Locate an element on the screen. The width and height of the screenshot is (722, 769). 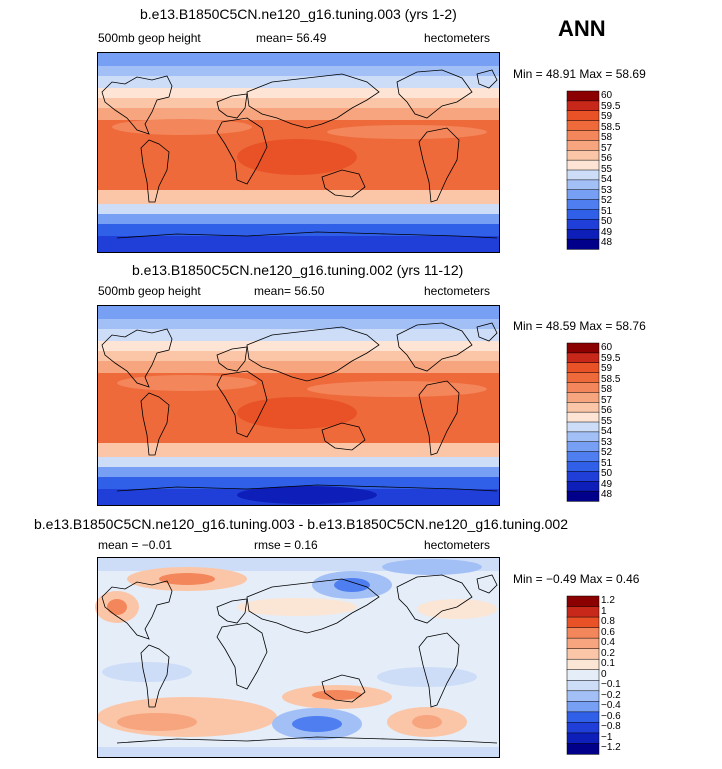
colorbar-label: 52 is located at coordinates (607, 200).